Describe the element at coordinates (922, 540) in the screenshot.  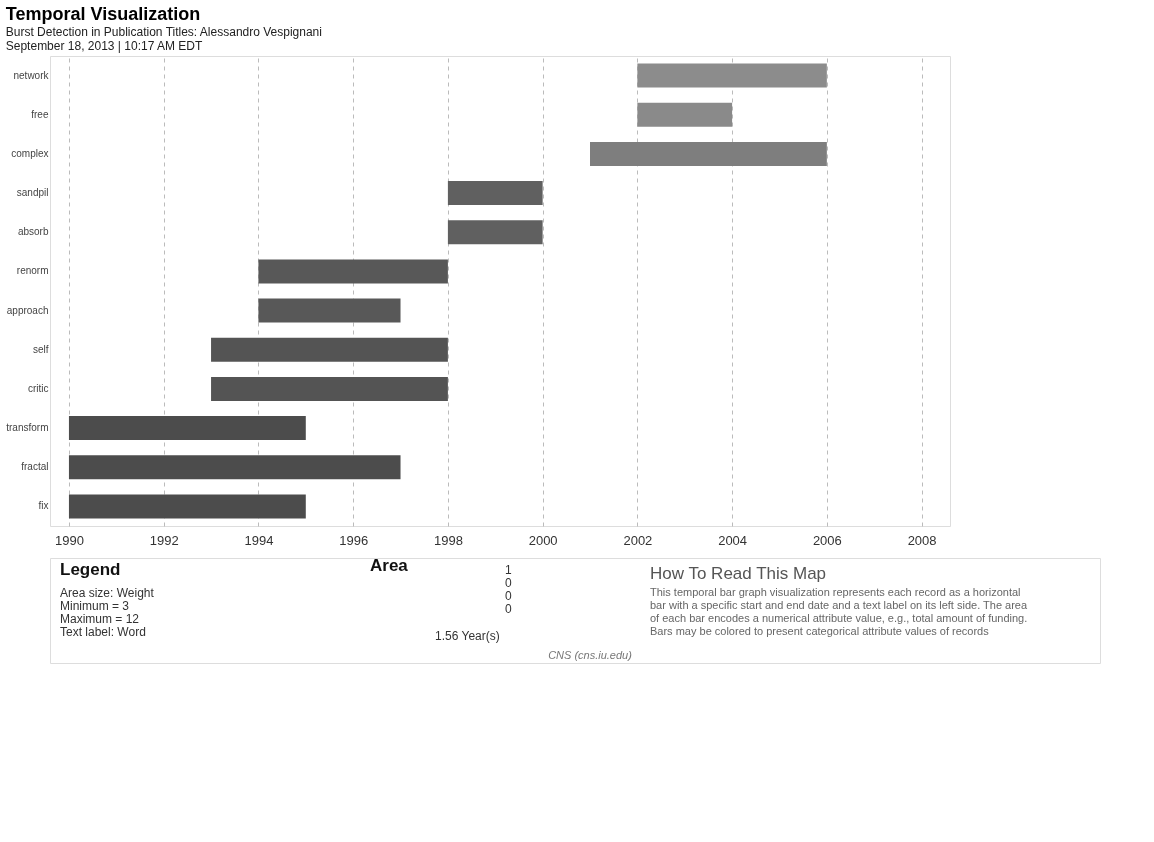
I see `x-tick-label: 2008` at that location.